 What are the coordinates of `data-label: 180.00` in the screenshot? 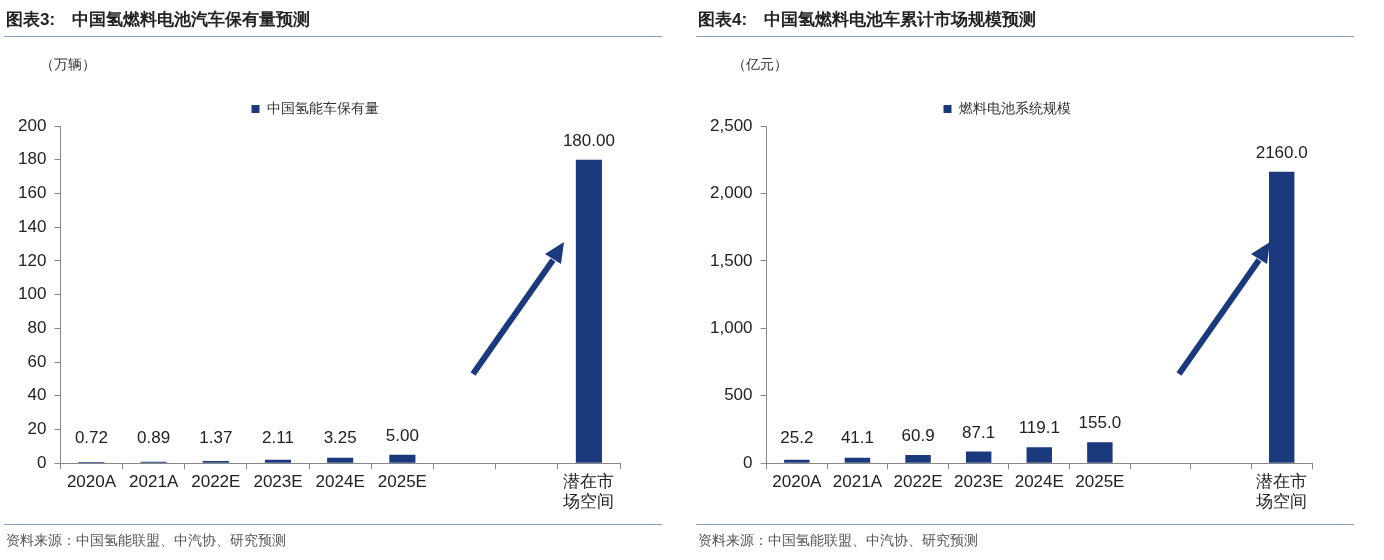 It's located at (588, 140).